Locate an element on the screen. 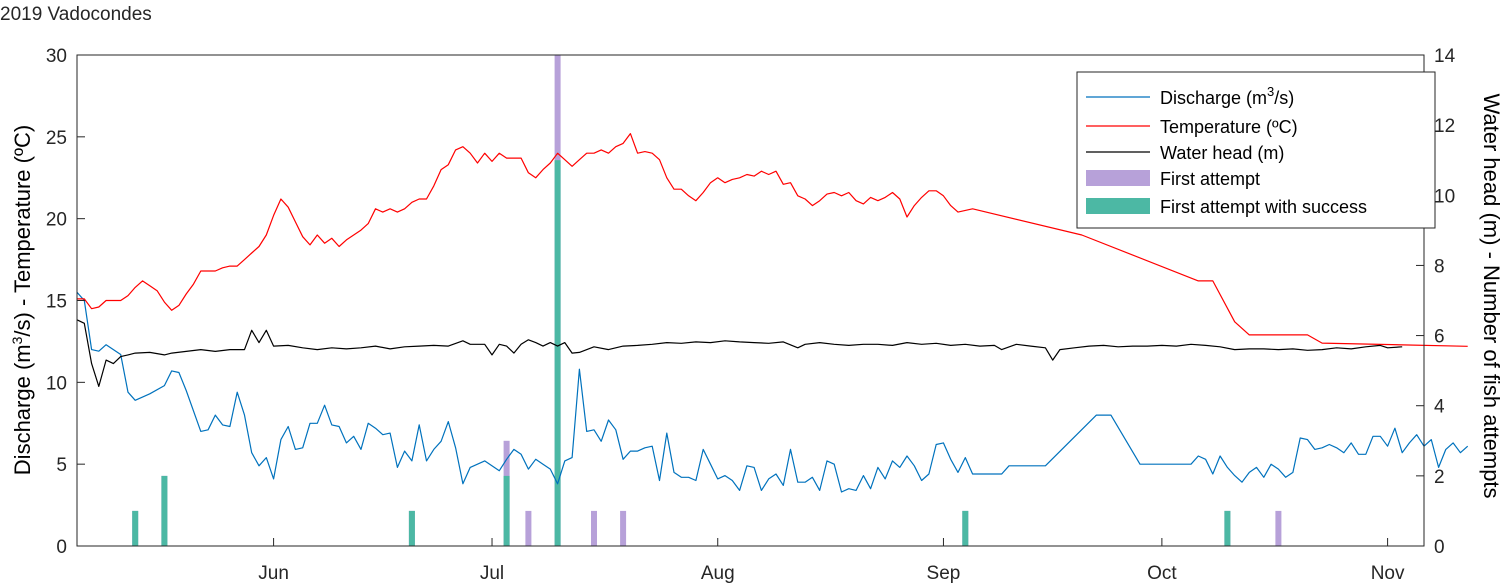 This screenshot has width=1502, height=584. legend-temperature-label: Temperature (ºC) is located at coordinates (1229, 127).